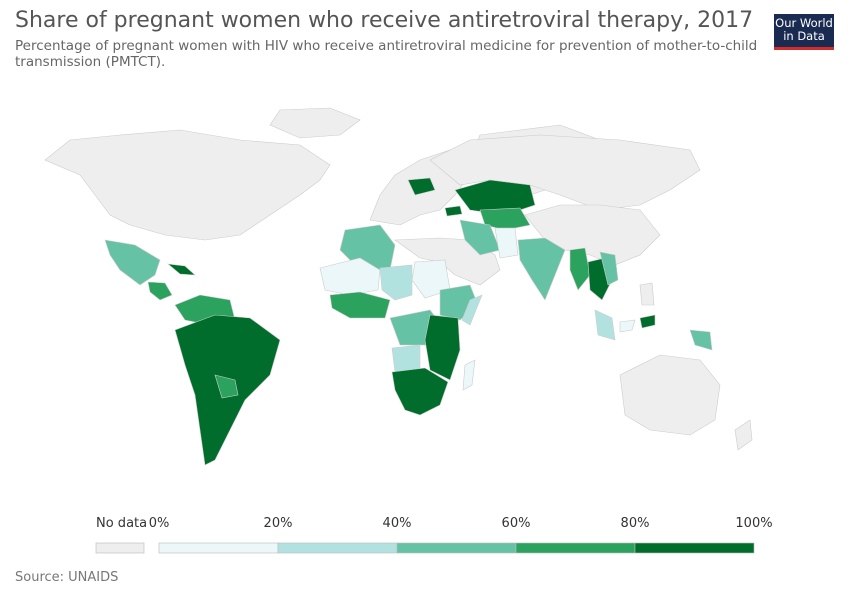 The height and width of the screenshot is (600, 850). What do you see at coordinates (635, 523) in the screenshot?
I see `legend-tick-80: 80%` at bounding box center [635, 523].